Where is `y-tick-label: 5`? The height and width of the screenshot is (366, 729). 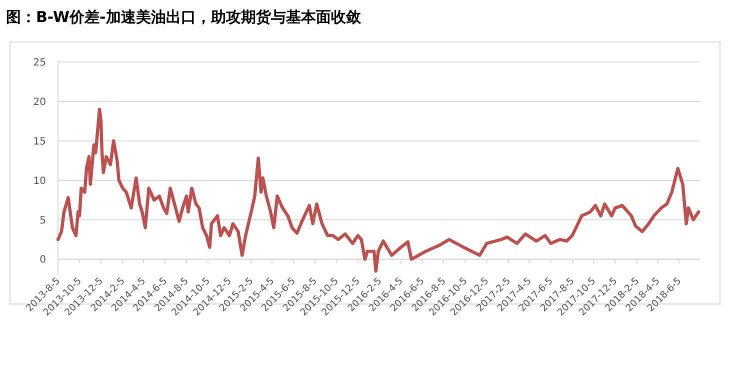
y-tick-label: 5 is located at coordinates (43, 220).